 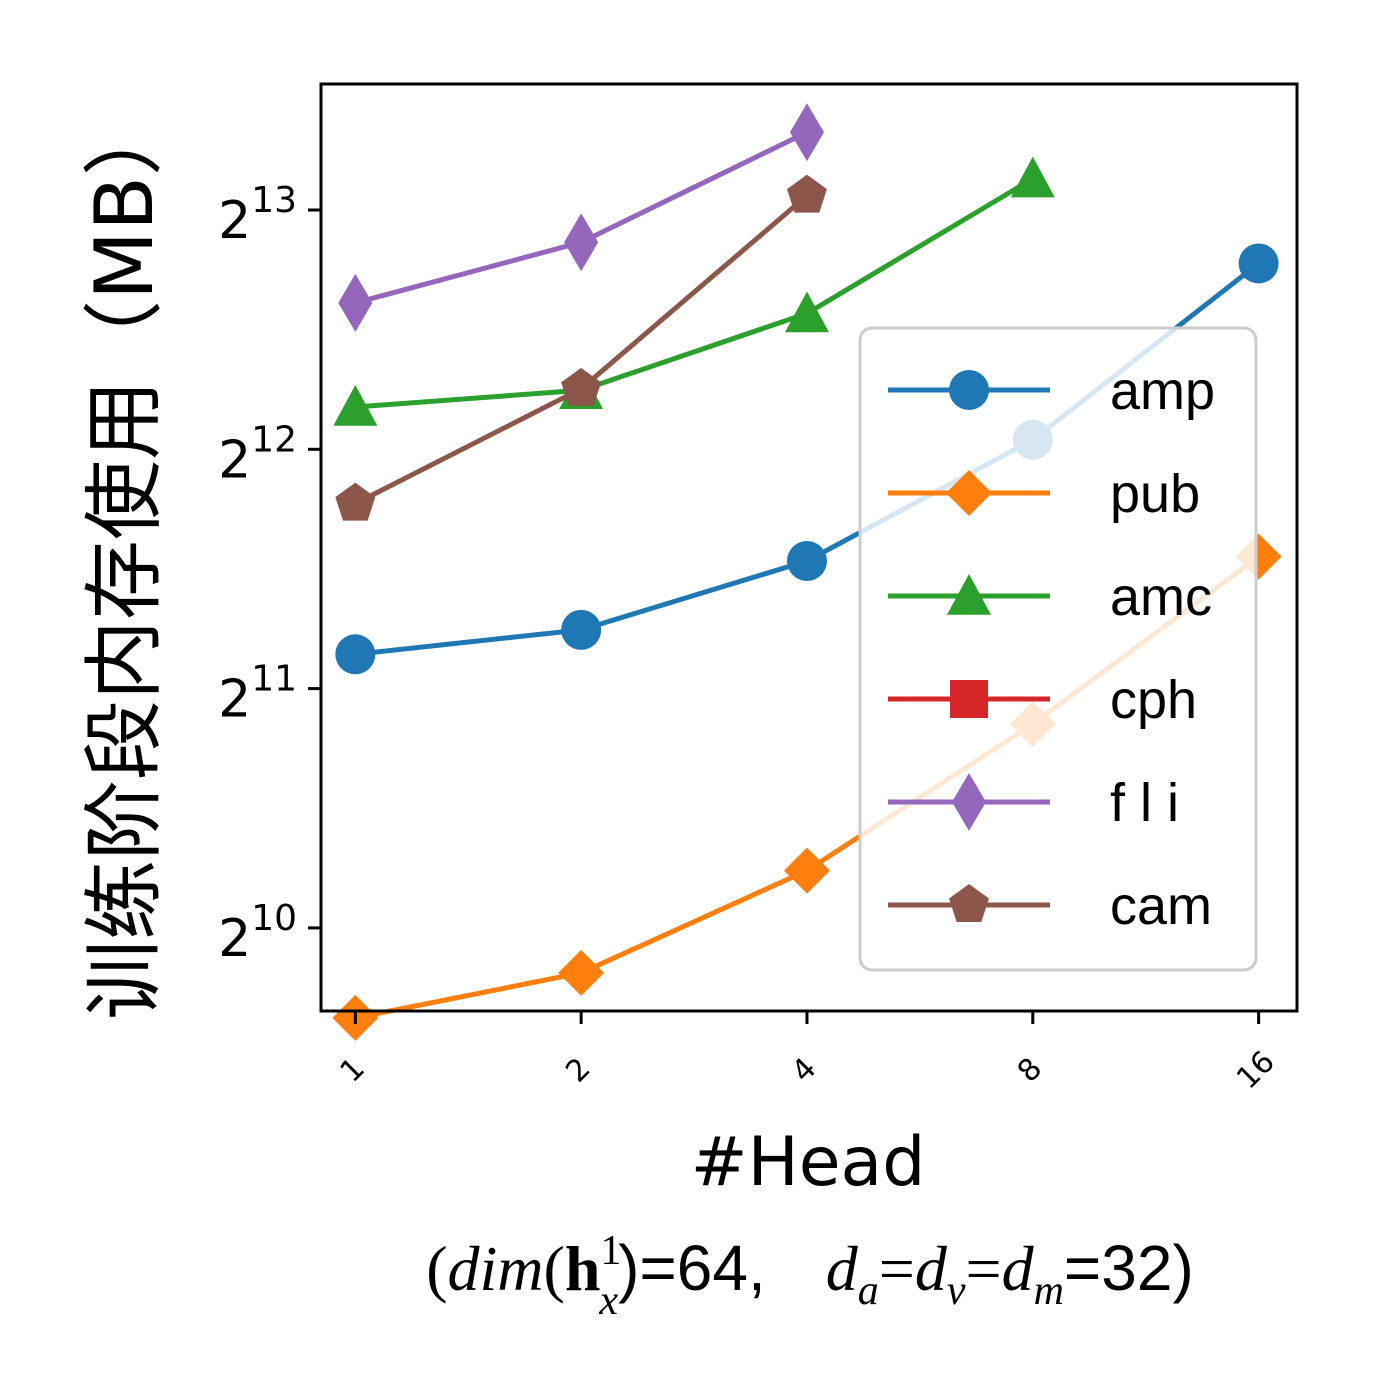 What do you see at coordinates (1050, 597) in the screenshot?
I see `legend-item-amc: amc` at bounding box center [1050, 597].